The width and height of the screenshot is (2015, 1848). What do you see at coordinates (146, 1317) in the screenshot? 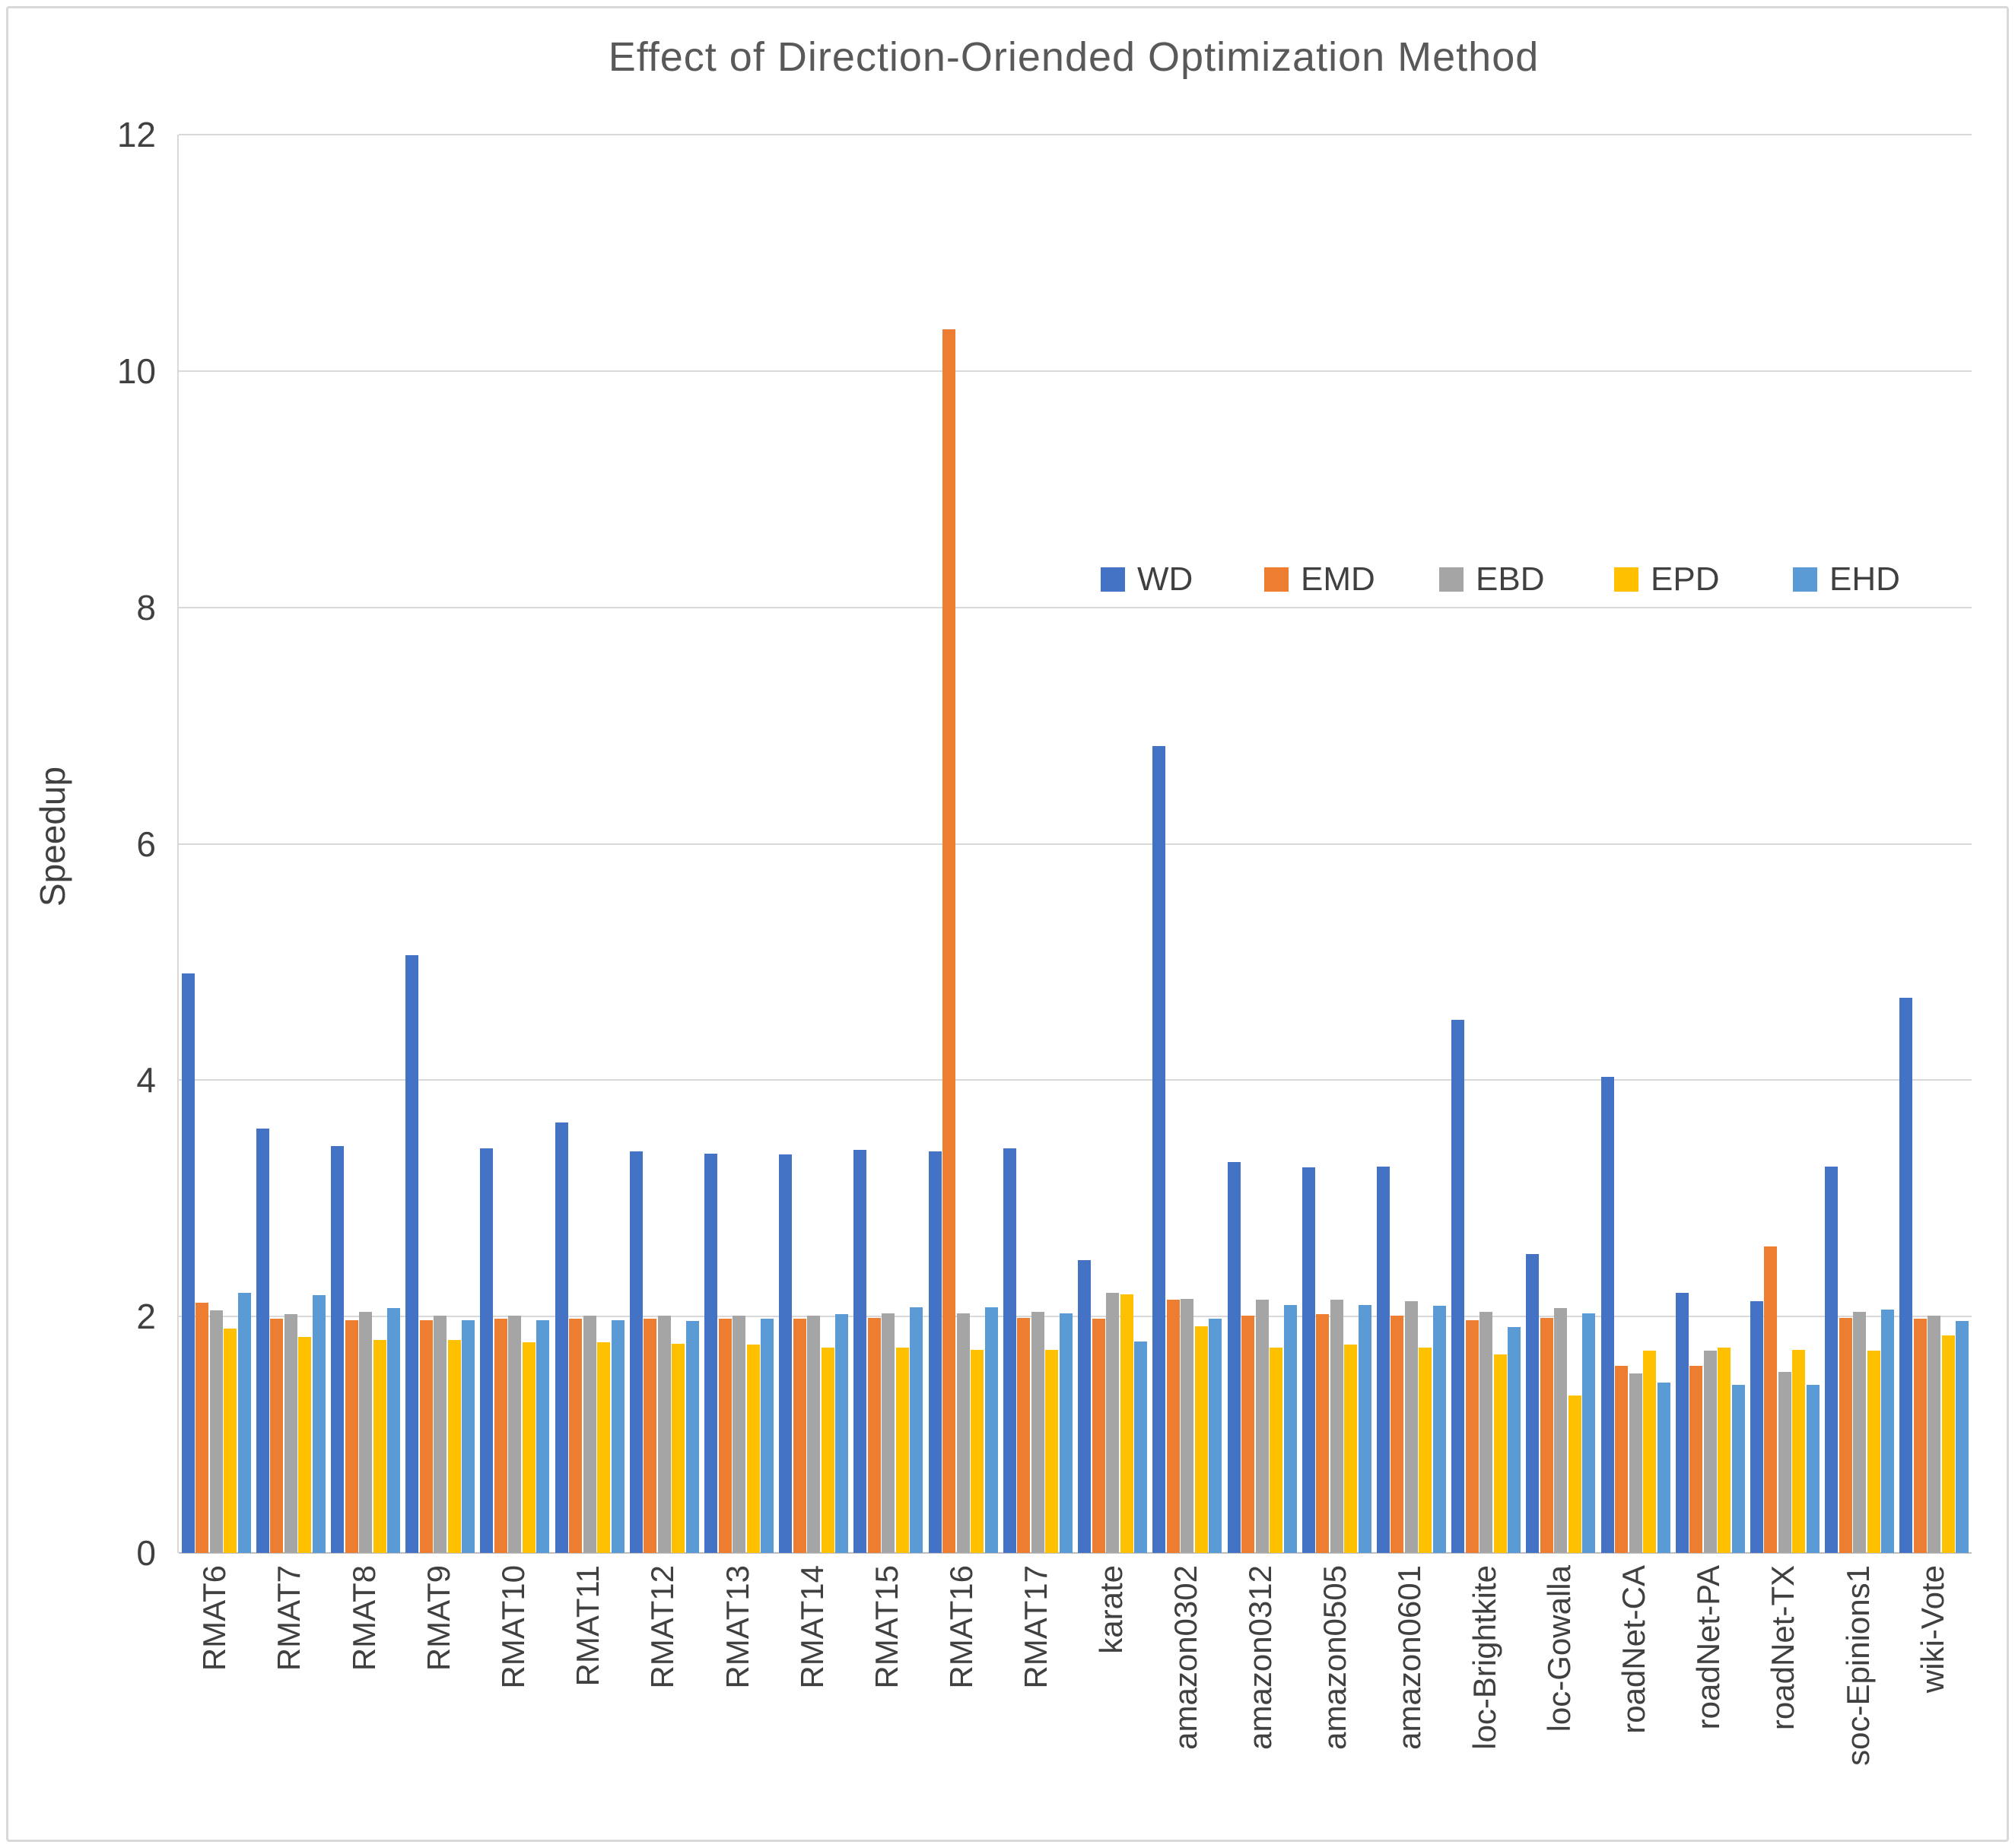
I see `y-tick-label-2: 2` at bounding box center [146, 1317].